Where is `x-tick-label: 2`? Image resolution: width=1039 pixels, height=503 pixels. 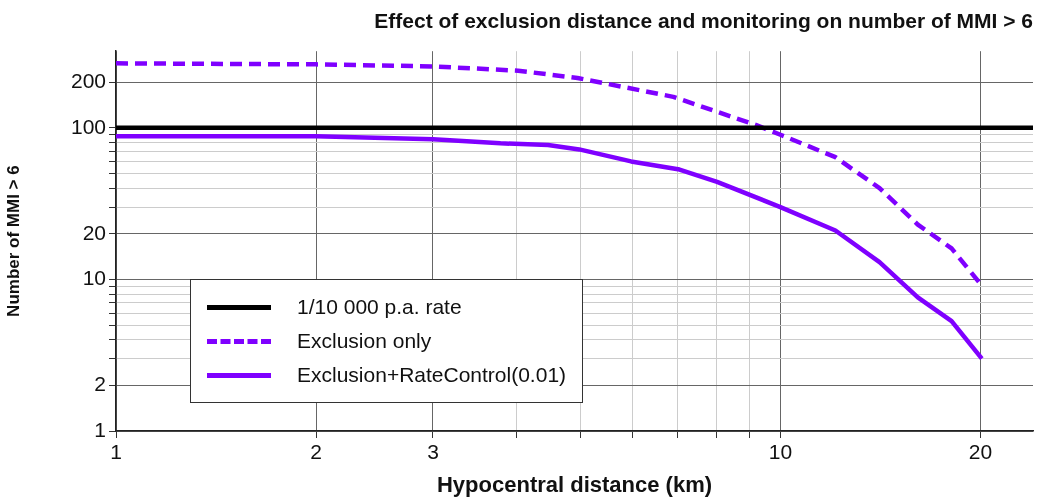
x-tick-label: 2 is located at coordinates (316, 452).